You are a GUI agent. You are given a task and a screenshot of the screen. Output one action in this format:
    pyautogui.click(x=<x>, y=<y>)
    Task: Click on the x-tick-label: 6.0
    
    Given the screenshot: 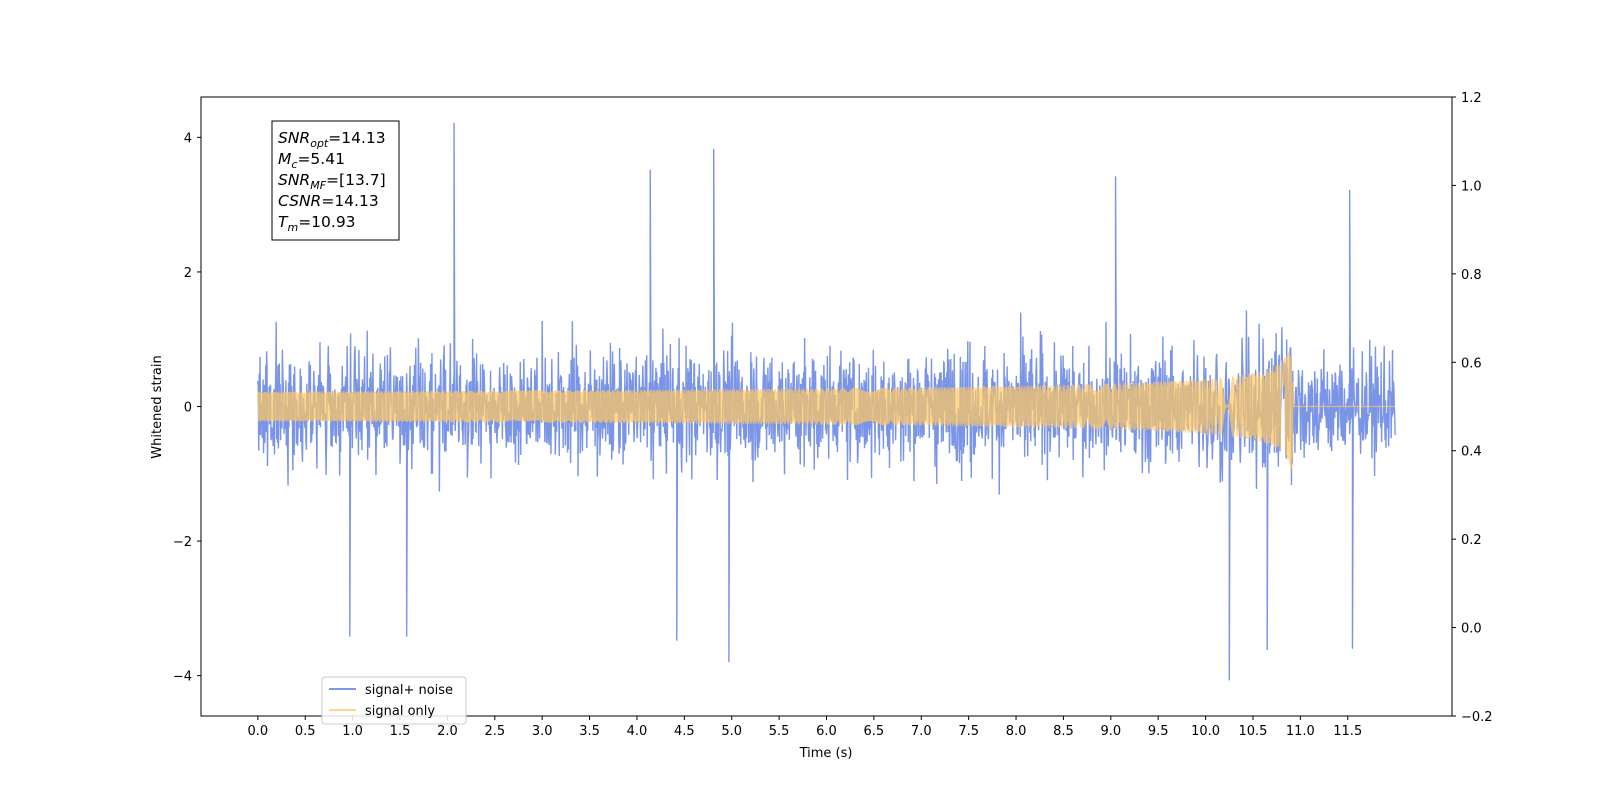 What is the action you would take?
    pyautogui.click(x=826, y=731)
    